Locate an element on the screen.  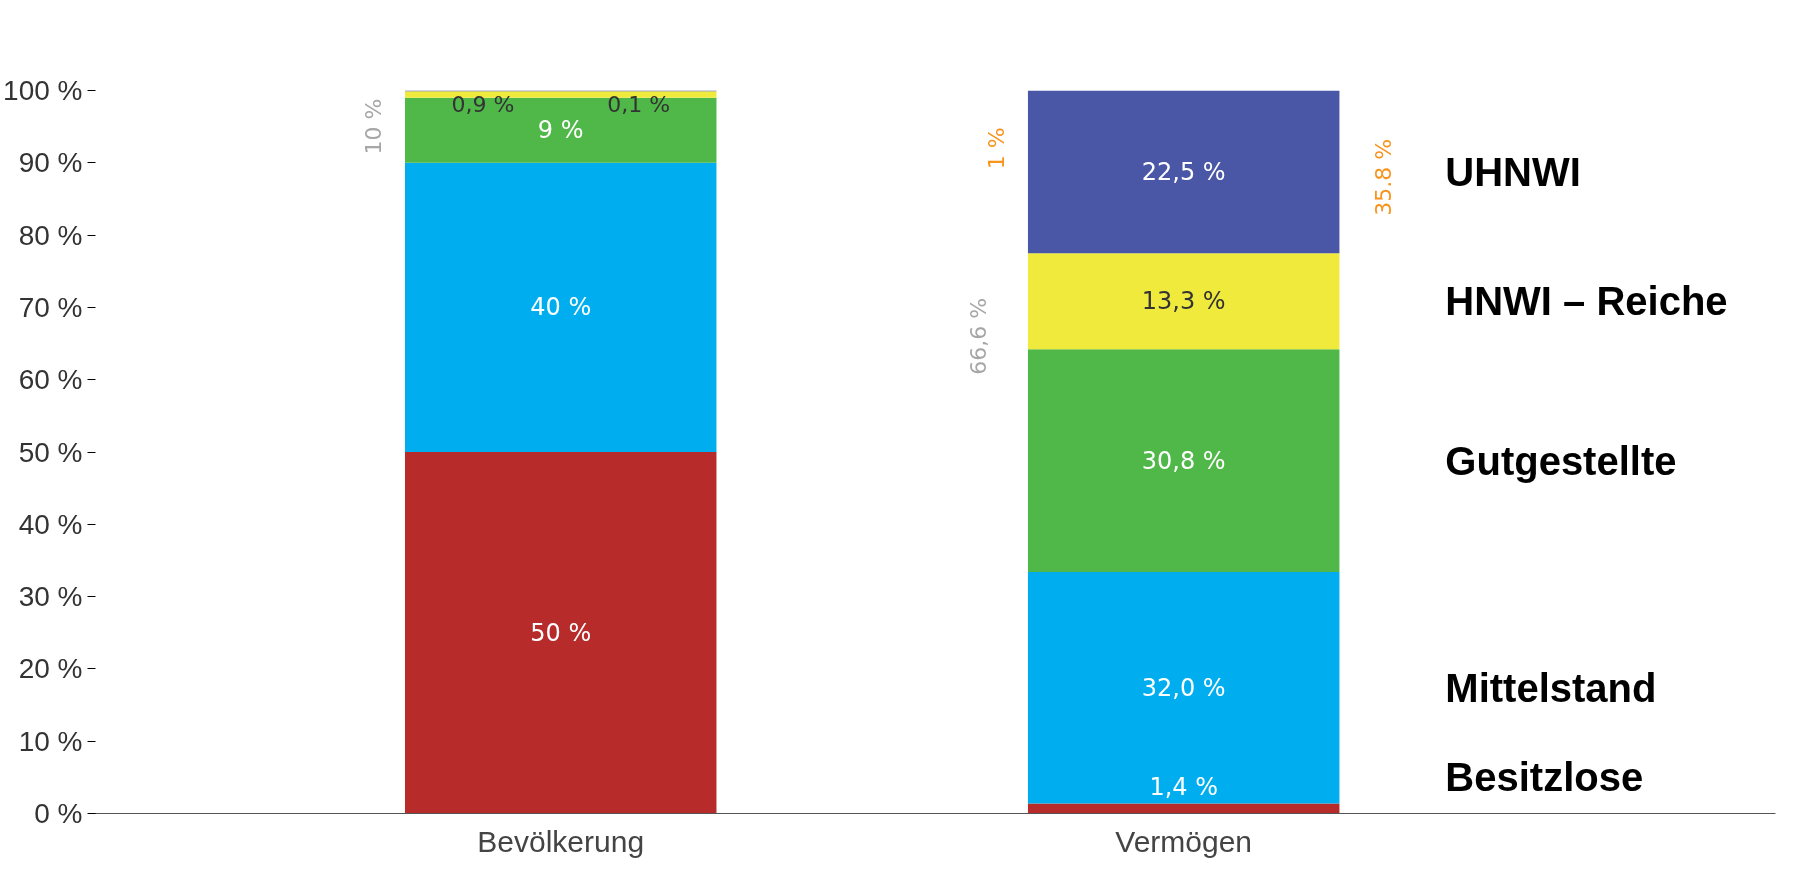
x-tick-label: Vermögen is located at coordinates (1184, 841).